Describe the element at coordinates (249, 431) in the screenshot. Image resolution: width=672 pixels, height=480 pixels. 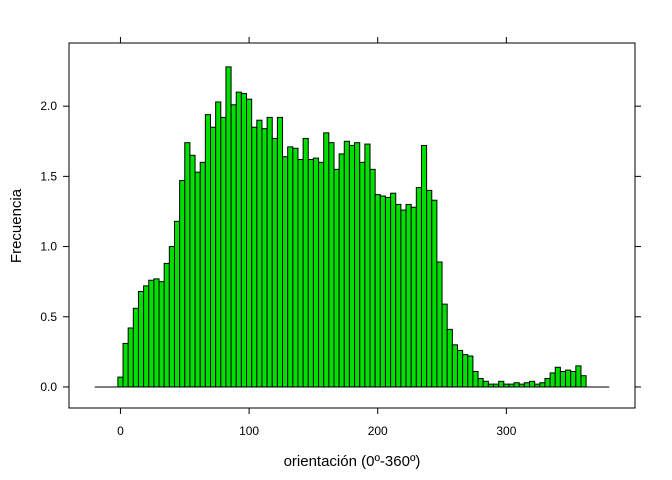
I see `x-tick-label: 100` at that location.